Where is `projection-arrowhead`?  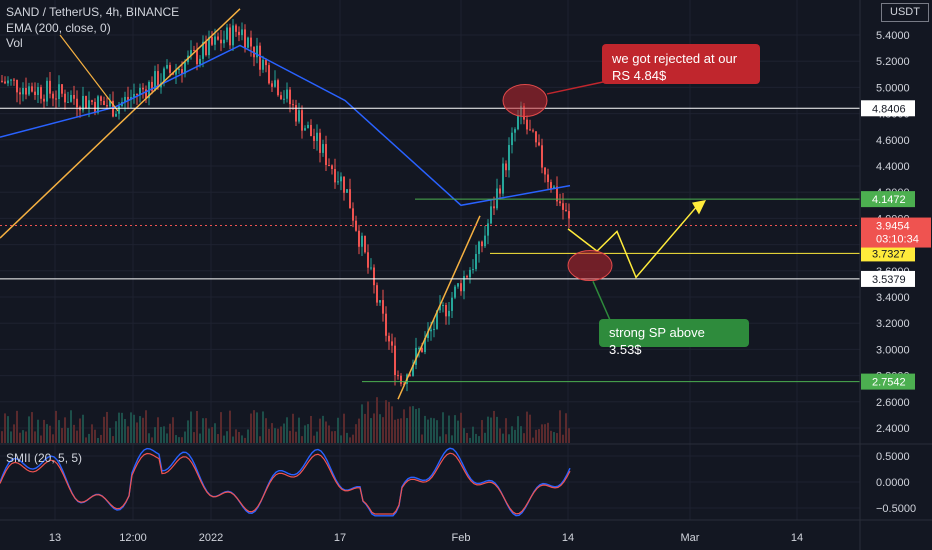 projection-arrowhead is located at coordinates (699, 207).